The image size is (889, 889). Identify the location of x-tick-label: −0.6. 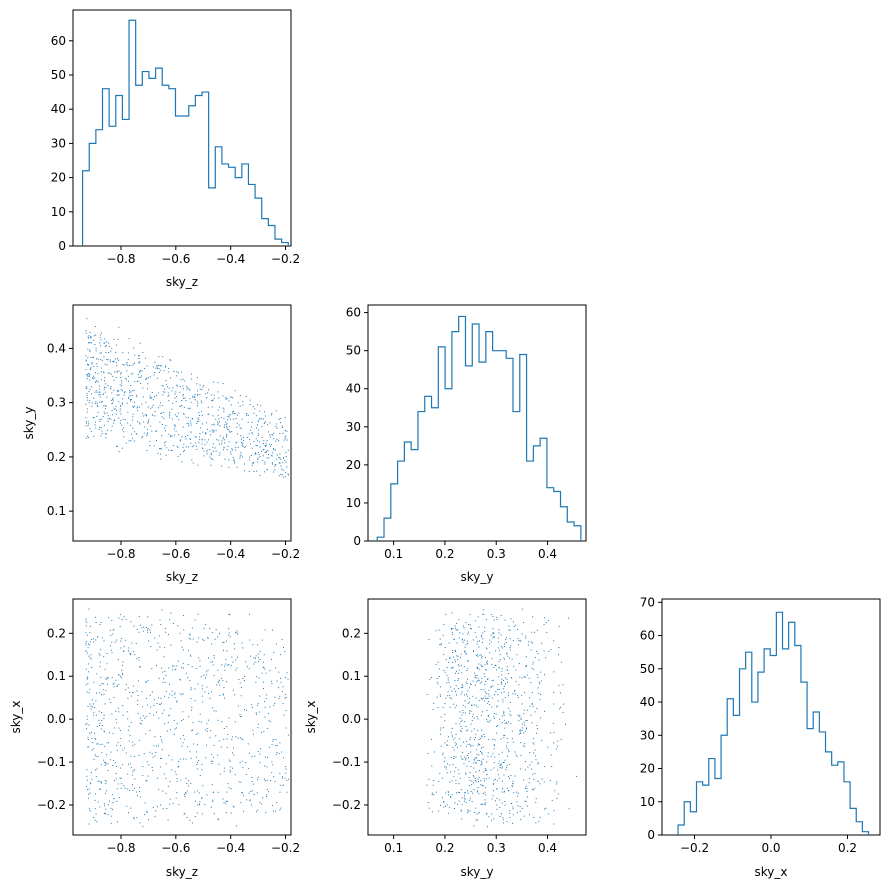
(175, 848).